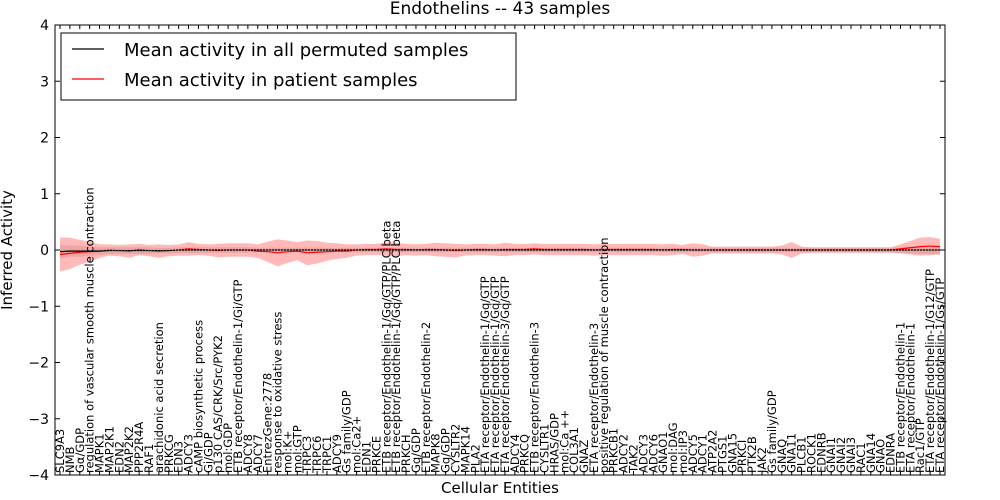 Image resolution: width=1000 pixels, height=500 pixels. Describe the element at coordinates (881, 456) in the screenshot. I see `entity-label: GNAO` at that location.